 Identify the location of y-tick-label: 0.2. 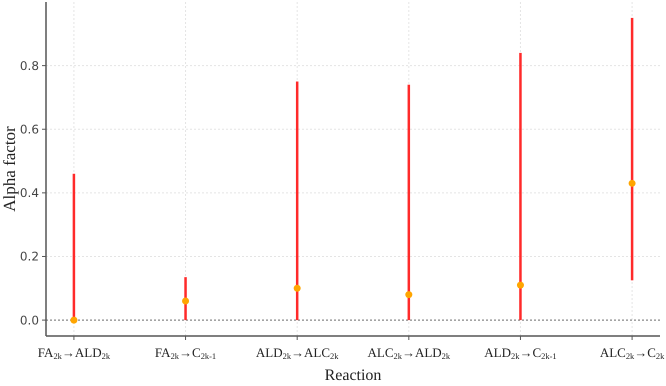
(29, 257).